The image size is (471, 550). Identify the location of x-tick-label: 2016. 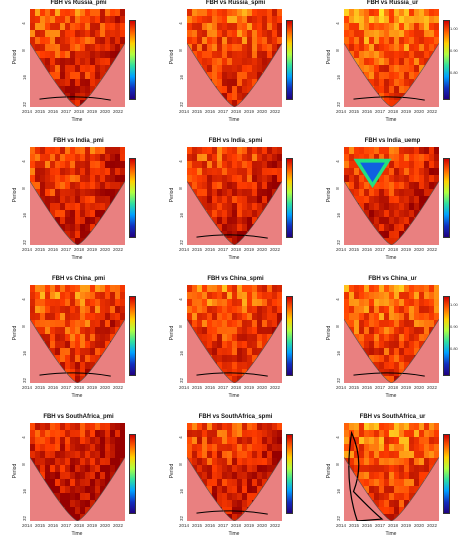
(53, 111).